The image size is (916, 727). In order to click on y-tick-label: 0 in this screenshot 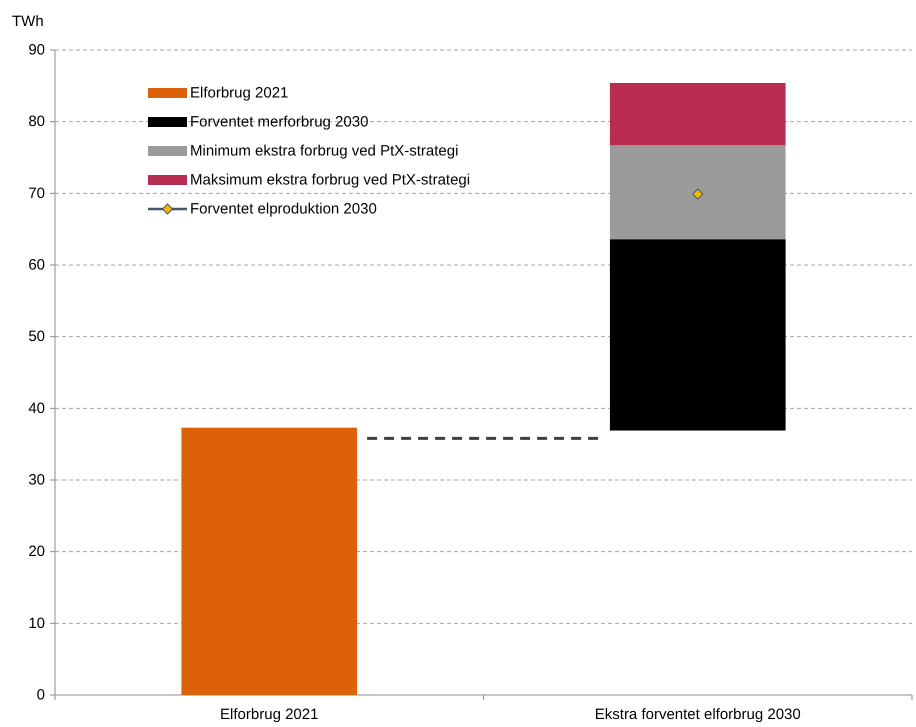, I will do `click(40, 695)`.